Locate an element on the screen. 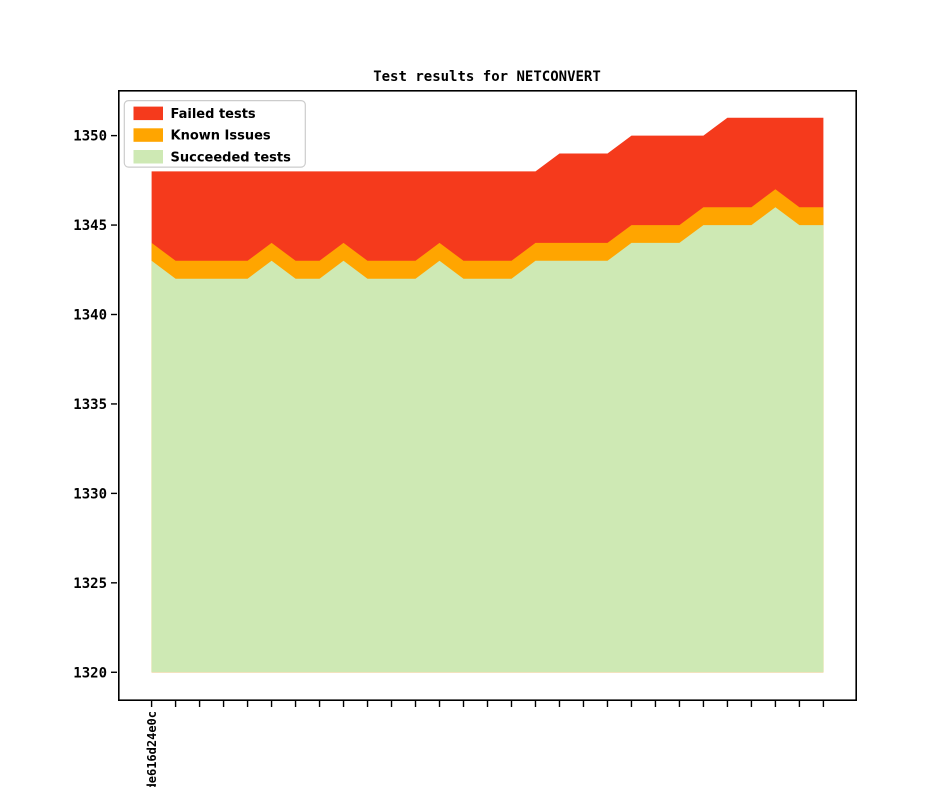  legend-swatch-known is located at coordinates (148, 135).